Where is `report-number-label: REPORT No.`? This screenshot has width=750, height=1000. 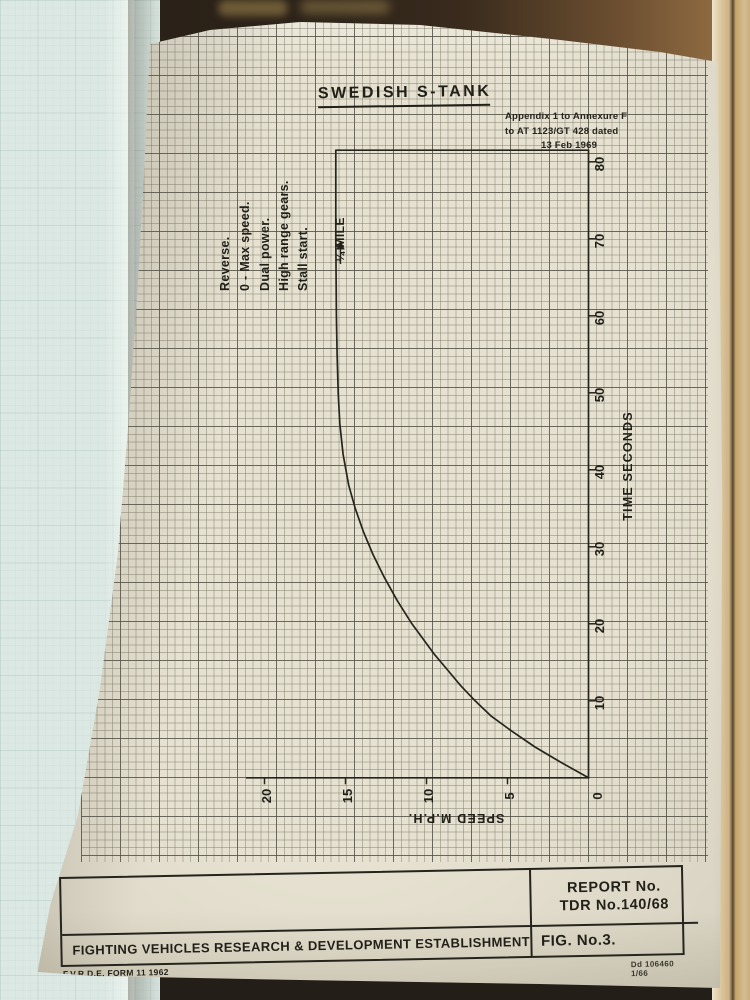
report-number-label: REPORT No. is located at coordinates (614, 886).